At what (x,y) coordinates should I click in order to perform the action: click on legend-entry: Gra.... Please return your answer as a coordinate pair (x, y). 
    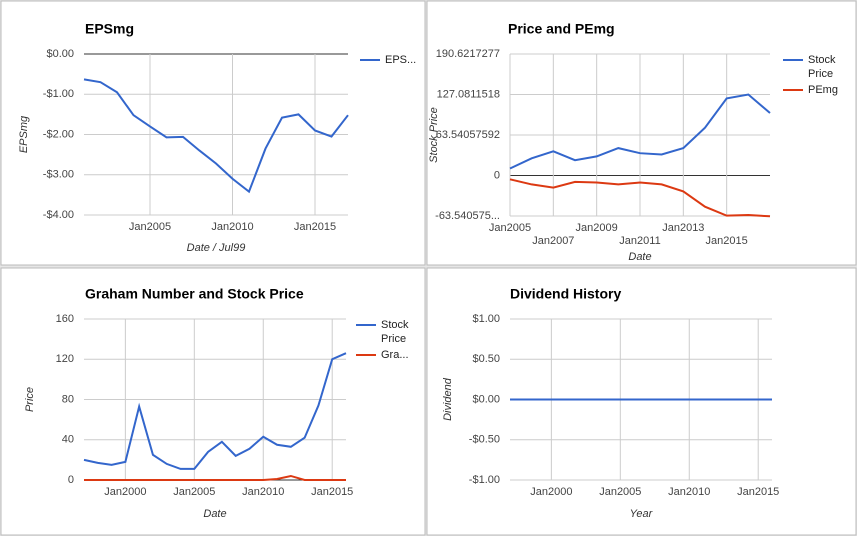
    Looking at the image, I should click on (395, 355).